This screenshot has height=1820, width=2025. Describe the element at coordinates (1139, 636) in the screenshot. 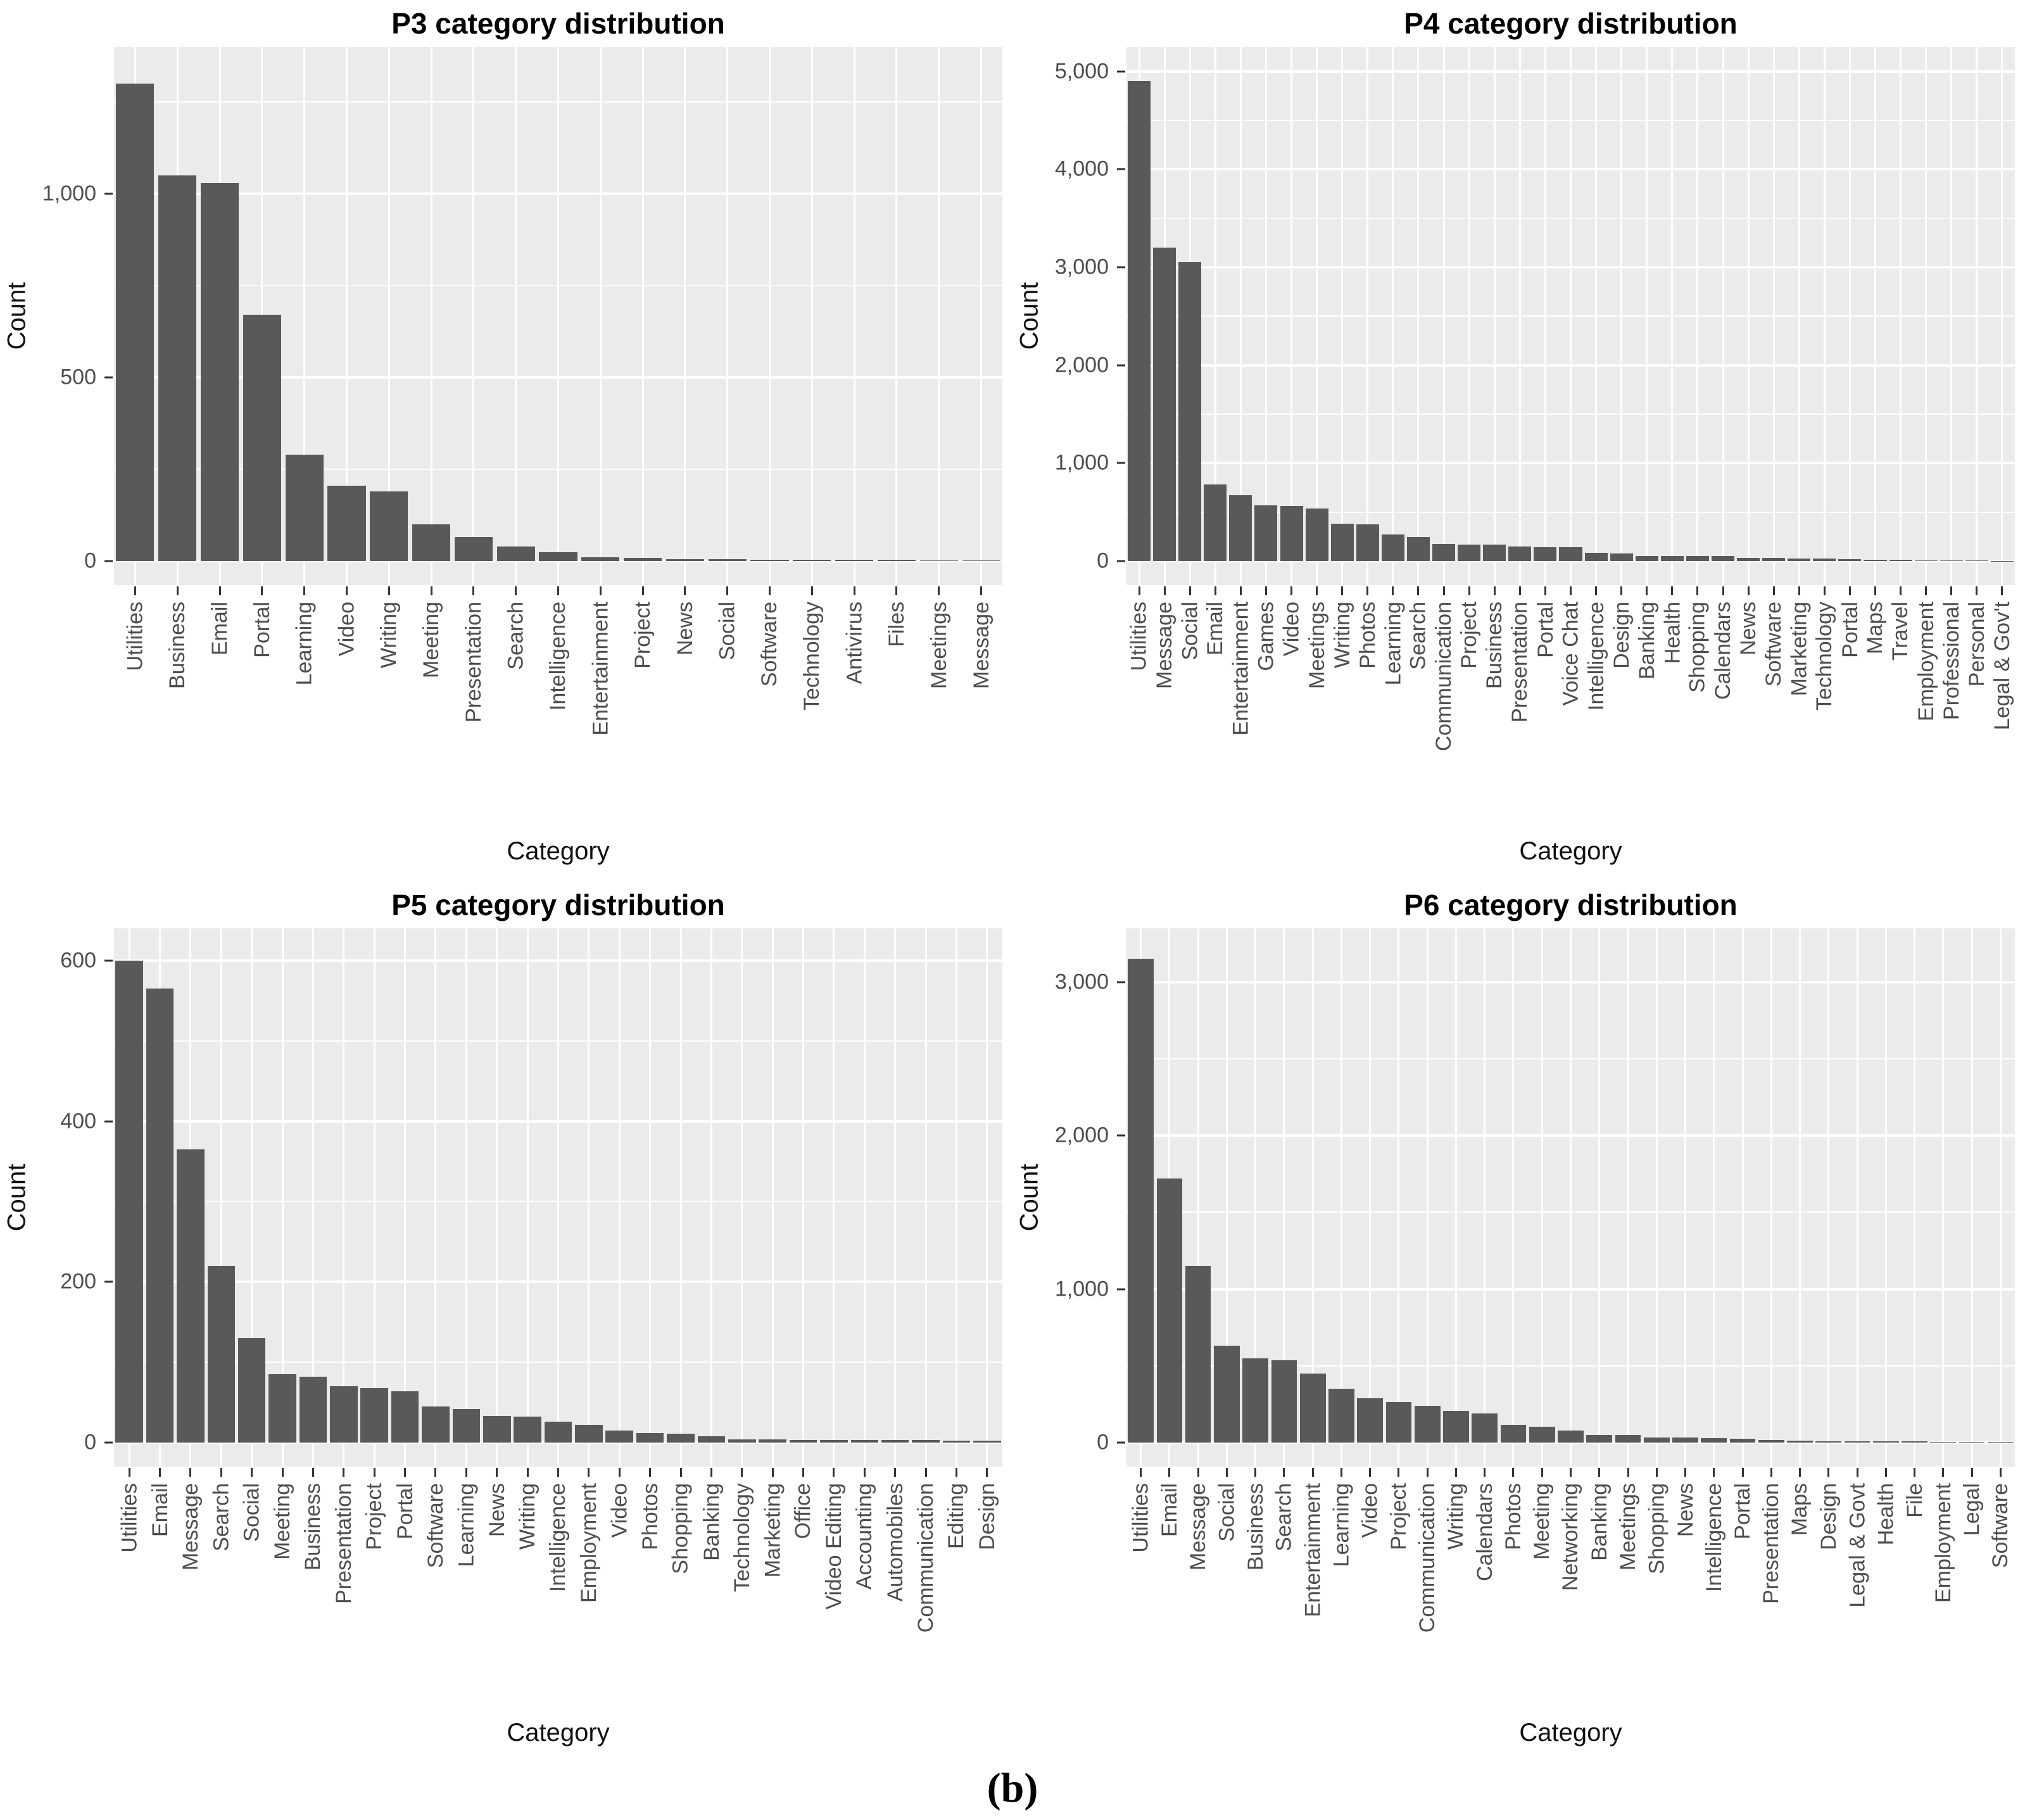

I see `x-tick-label: Utilities` at that location.